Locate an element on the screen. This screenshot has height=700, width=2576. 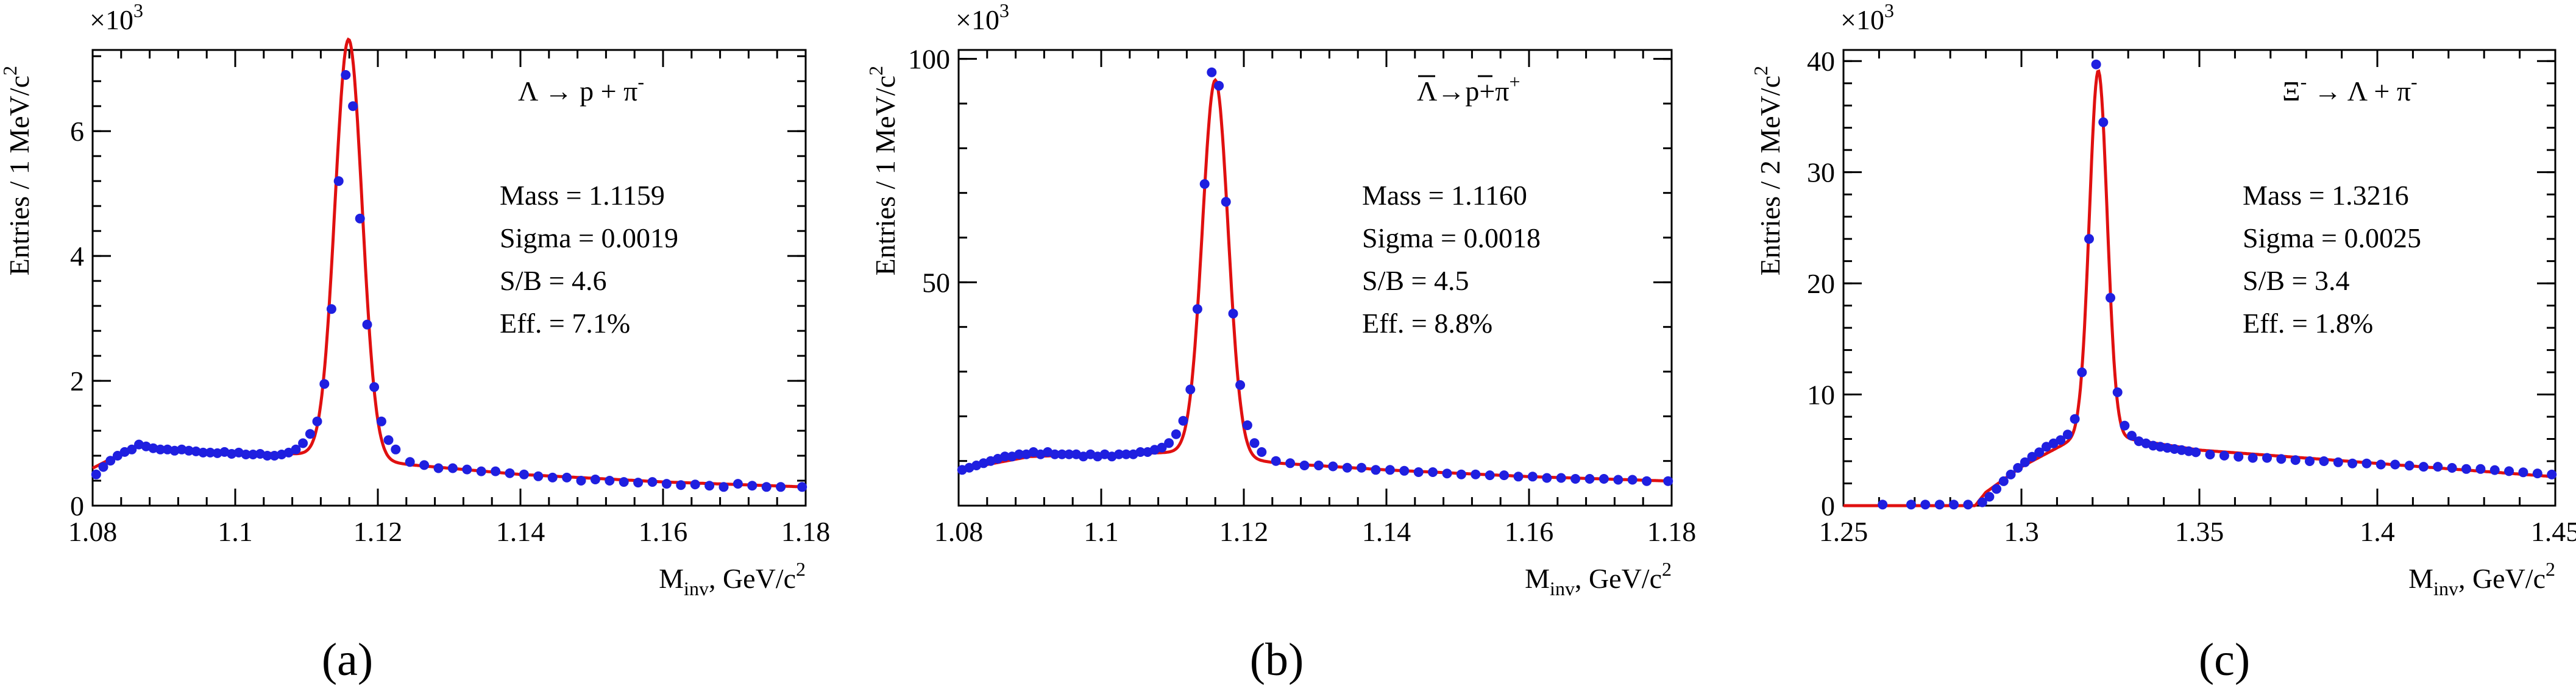
stat-line: Mass = 1.1159 is located at coordinates (582, 195).